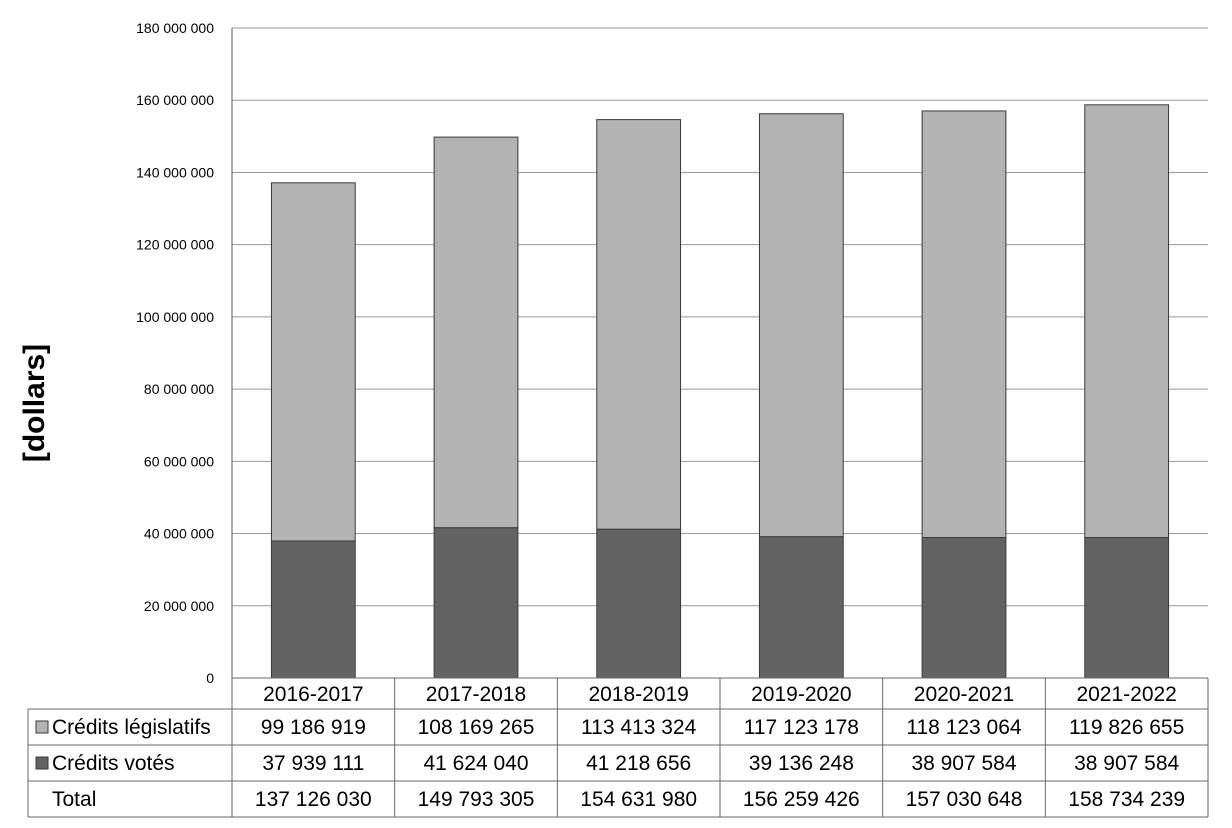 The image size is (1232, 828). What do you see at coordinates (179, 389) in the screenshot?
I see `y-tick-label: 80 000 000` at bounding box center [179, 389].